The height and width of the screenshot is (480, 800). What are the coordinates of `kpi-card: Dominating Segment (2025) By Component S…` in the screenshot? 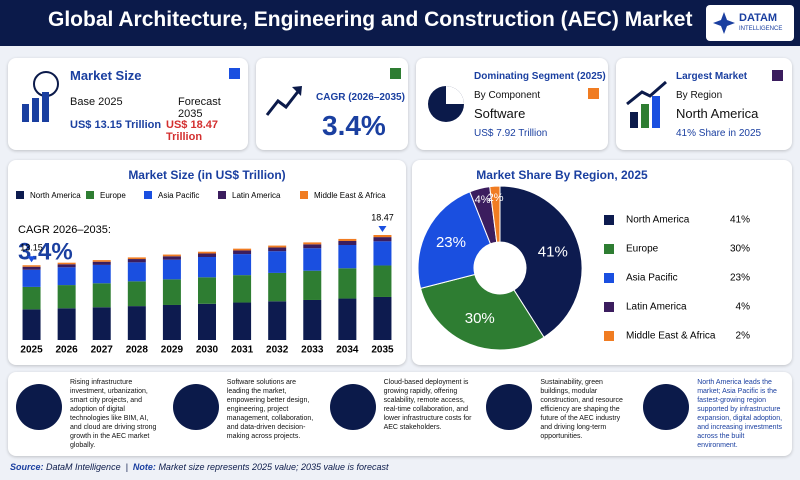 It's located at (512, 104).